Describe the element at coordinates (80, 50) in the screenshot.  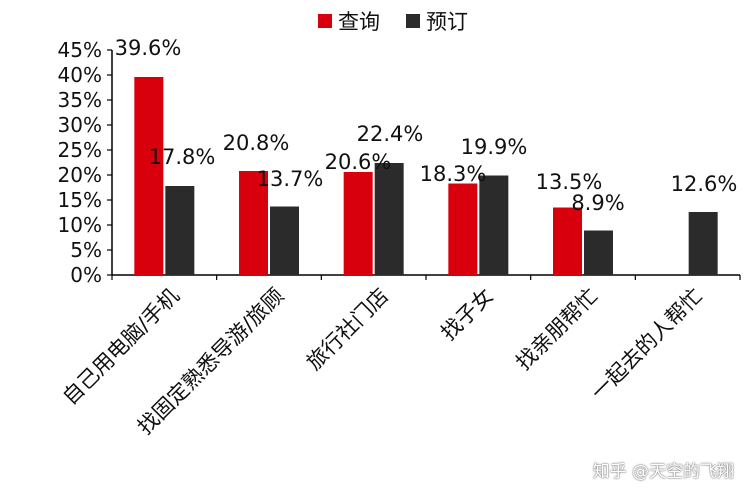
I see `y-tick-label: 45%` at that location.